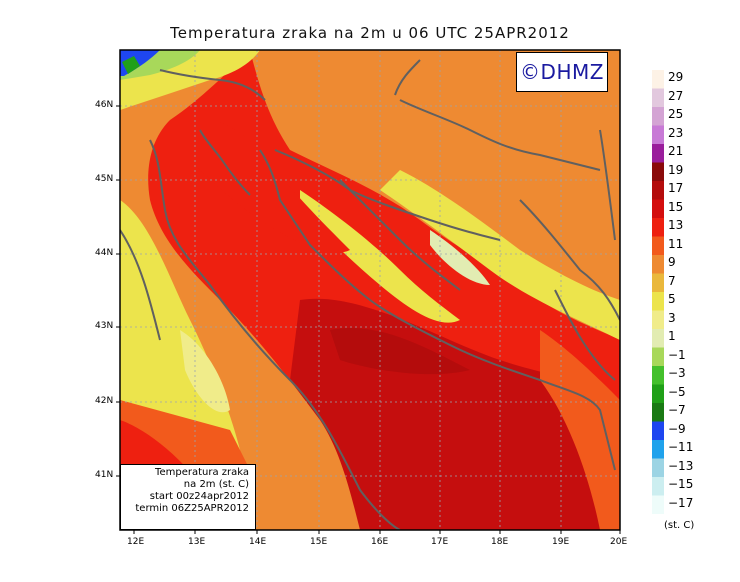 The image size is (740, 582). What do you see at coordinates (676, 95) in the screenshot?
I see `legend-label: 27` at bounding box center [676, 95].